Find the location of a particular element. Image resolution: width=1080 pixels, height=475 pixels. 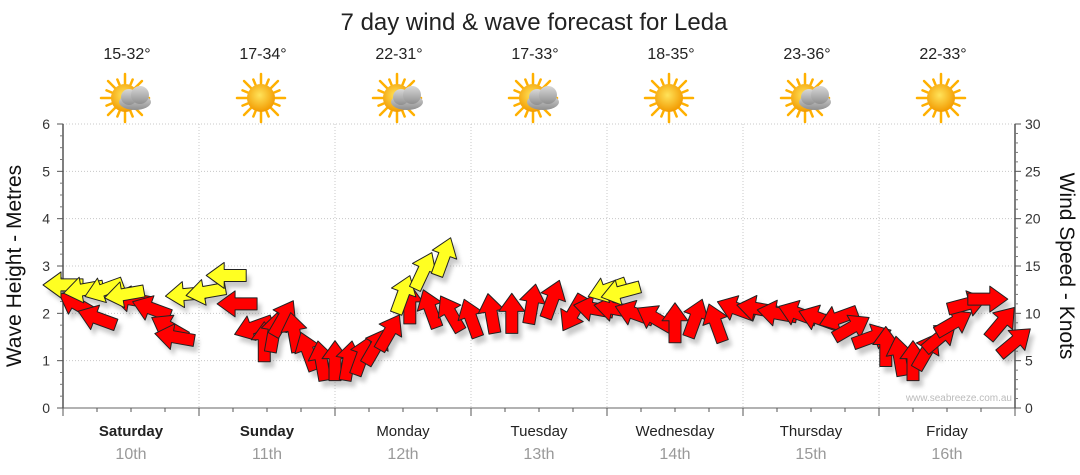

day-column-saturday: 15-32° Saturday 10th is located at coordinates (131, 254).